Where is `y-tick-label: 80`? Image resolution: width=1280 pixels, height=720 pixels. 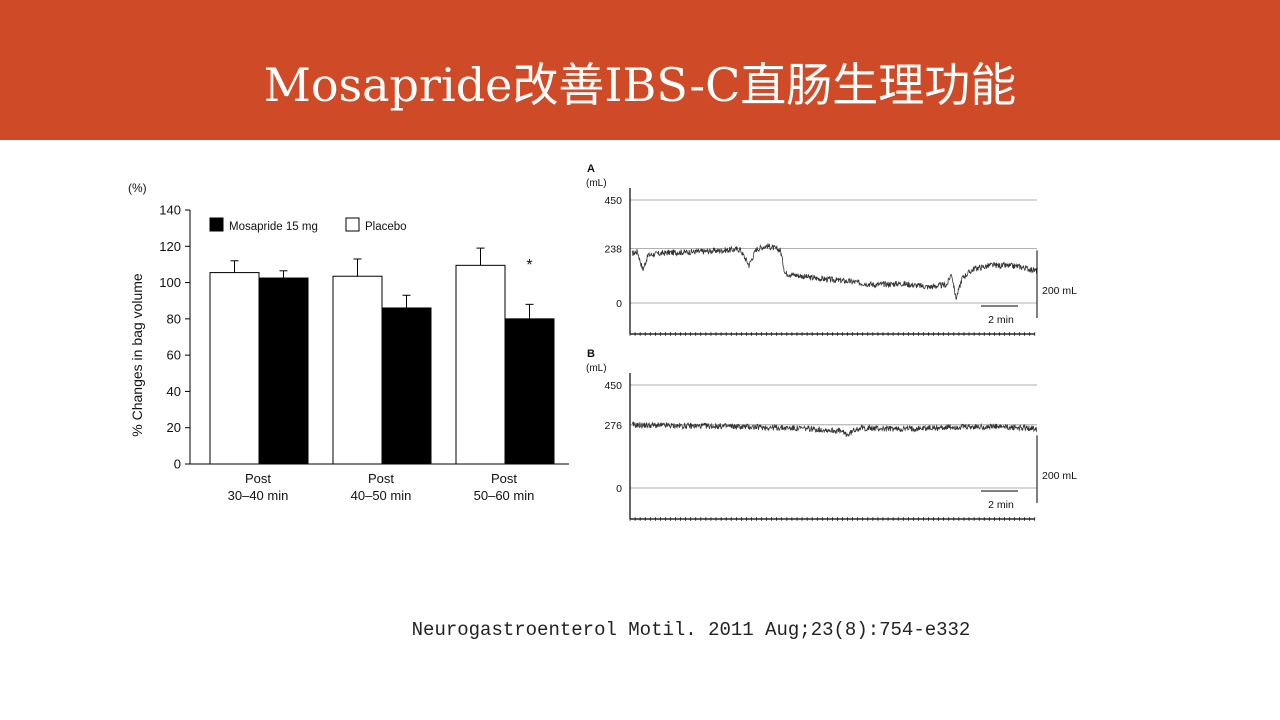
y-tick-label: 80 is located at coordinates (174, 318).